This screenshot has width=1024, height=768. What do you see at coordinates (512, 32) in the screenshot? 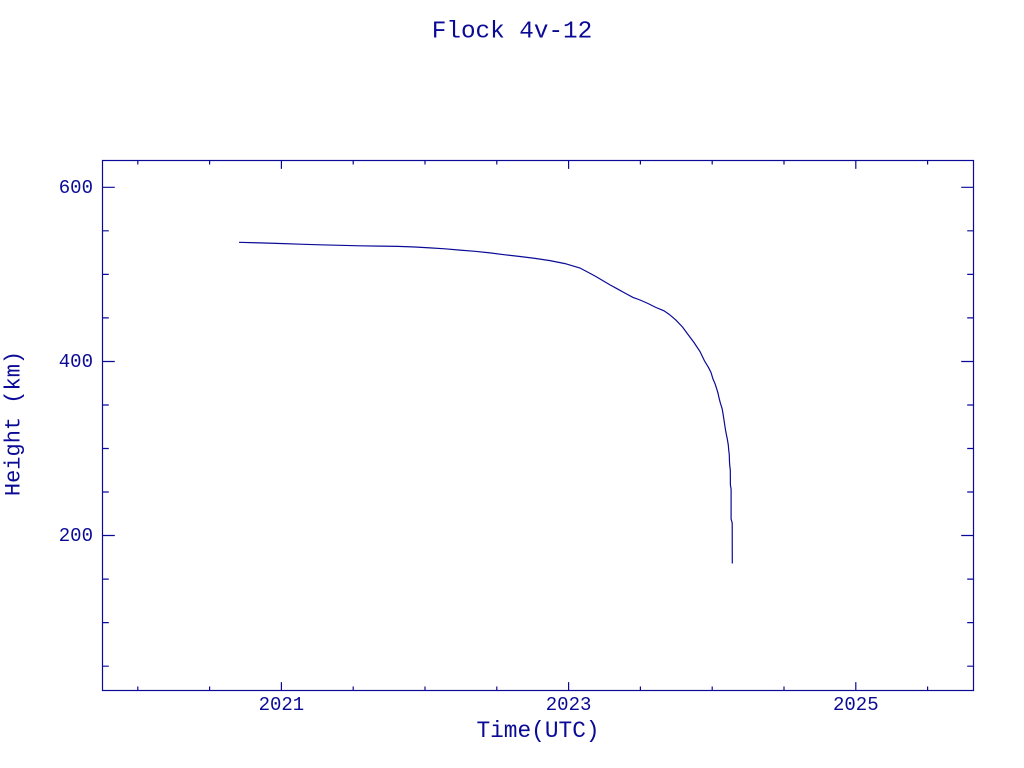
I see `svg-text: Flock 4v-12` at bounding box center [512, 32].